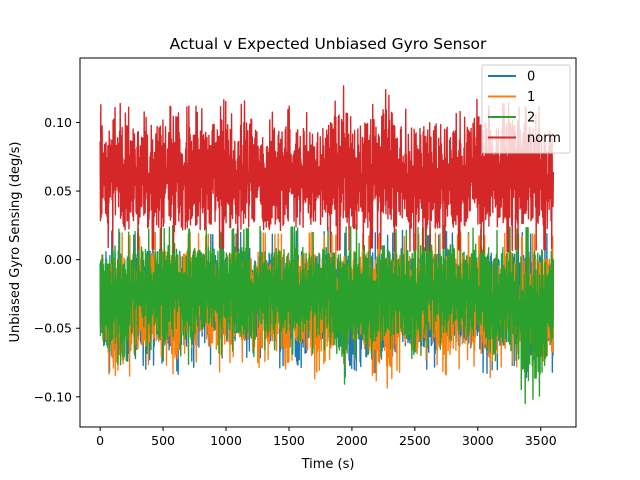  Describe the element at coordinates (328, 464) in the screenshot. I see `x-axis-label: Time (s)` at that location.